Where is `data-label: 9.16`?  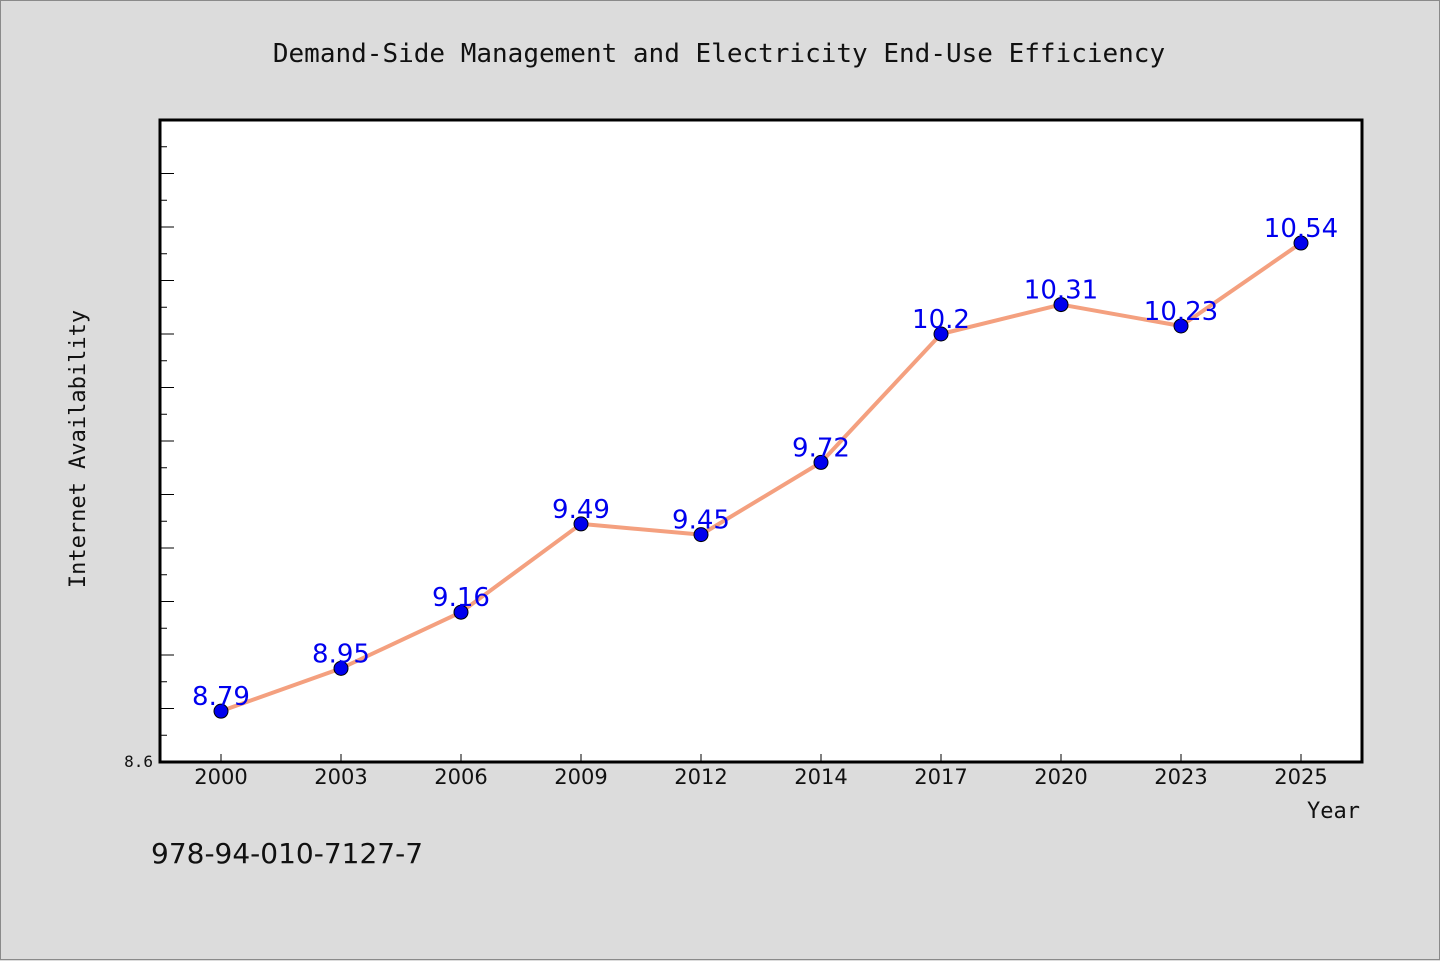 data-label: 9.16 is located at coordinates (461, 598).